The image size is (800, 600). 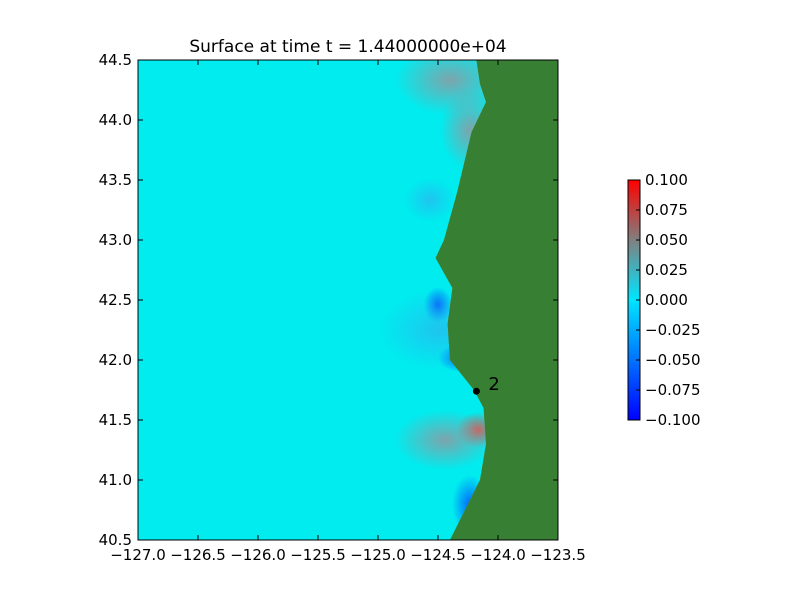 I want to click on x-tick-label: −124.0, so click(x=498, y=555).